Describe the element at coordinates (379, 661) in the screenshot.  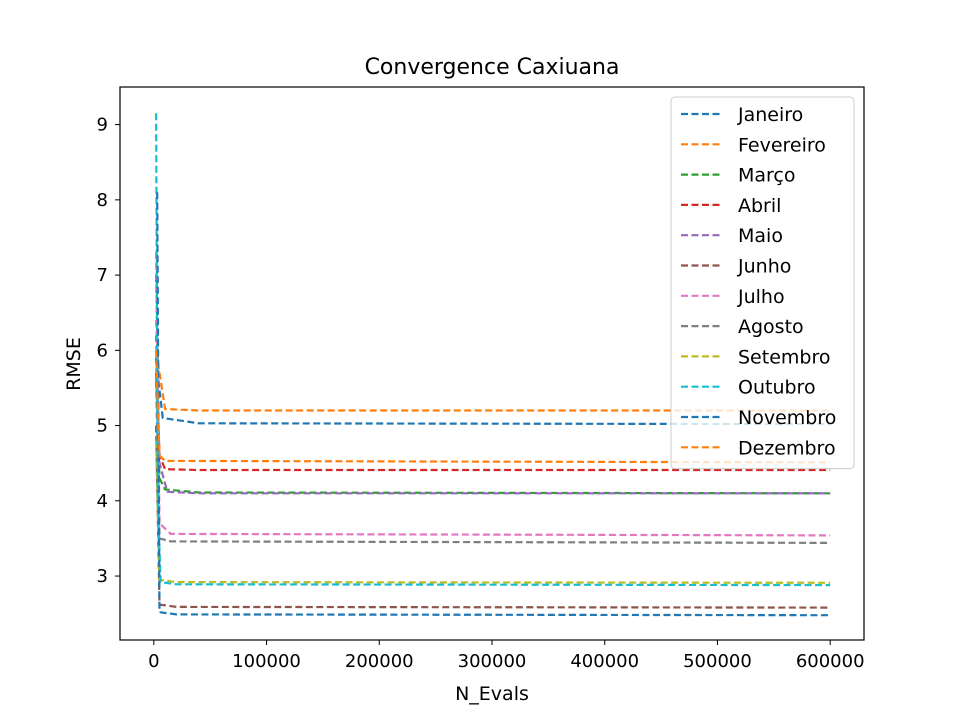
I see `x-tick-label: 200000` at that location.